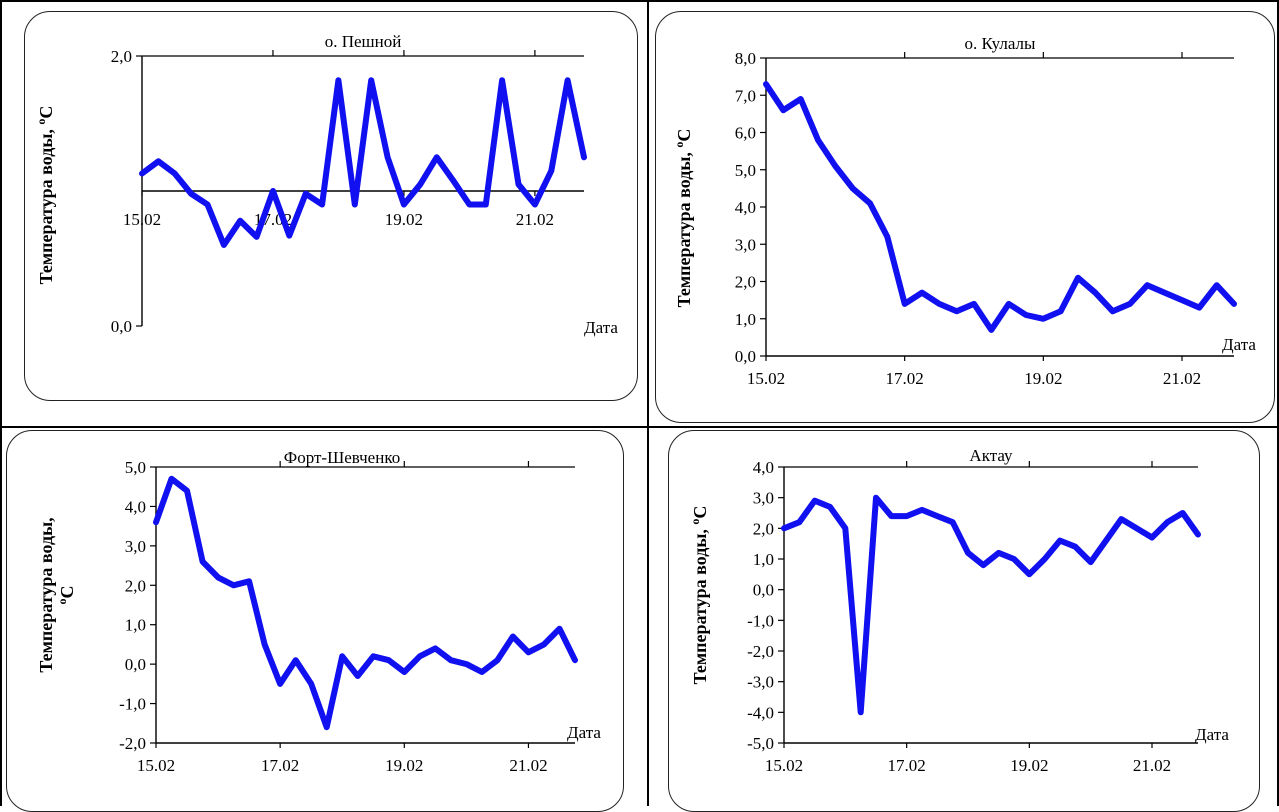 This screenshot has width=1279, height=812. Describe the element at coordinates (45, 195) in the screenshot. I see `y-axis-label-text: Температура воды, оС` at that location.